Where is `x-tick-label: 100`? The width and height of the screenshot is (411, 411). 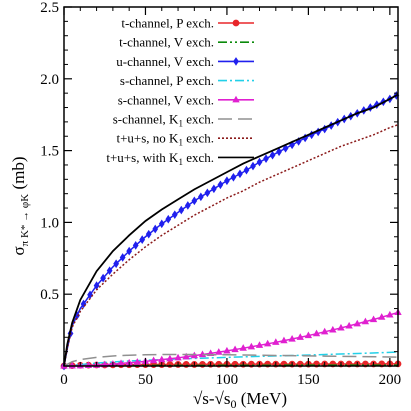 x-tick-label: 100 is located at coordinates (227, 380).